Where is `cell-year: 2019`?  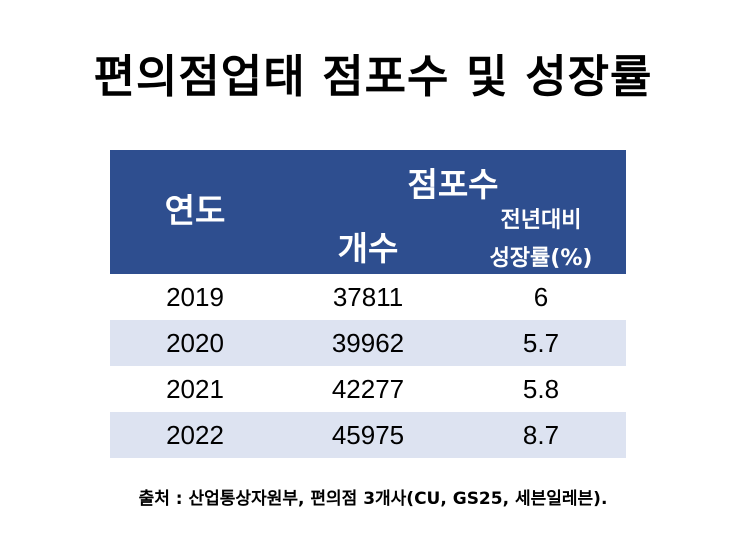
cell-year: 2019 is located at coordinates (195, 296).